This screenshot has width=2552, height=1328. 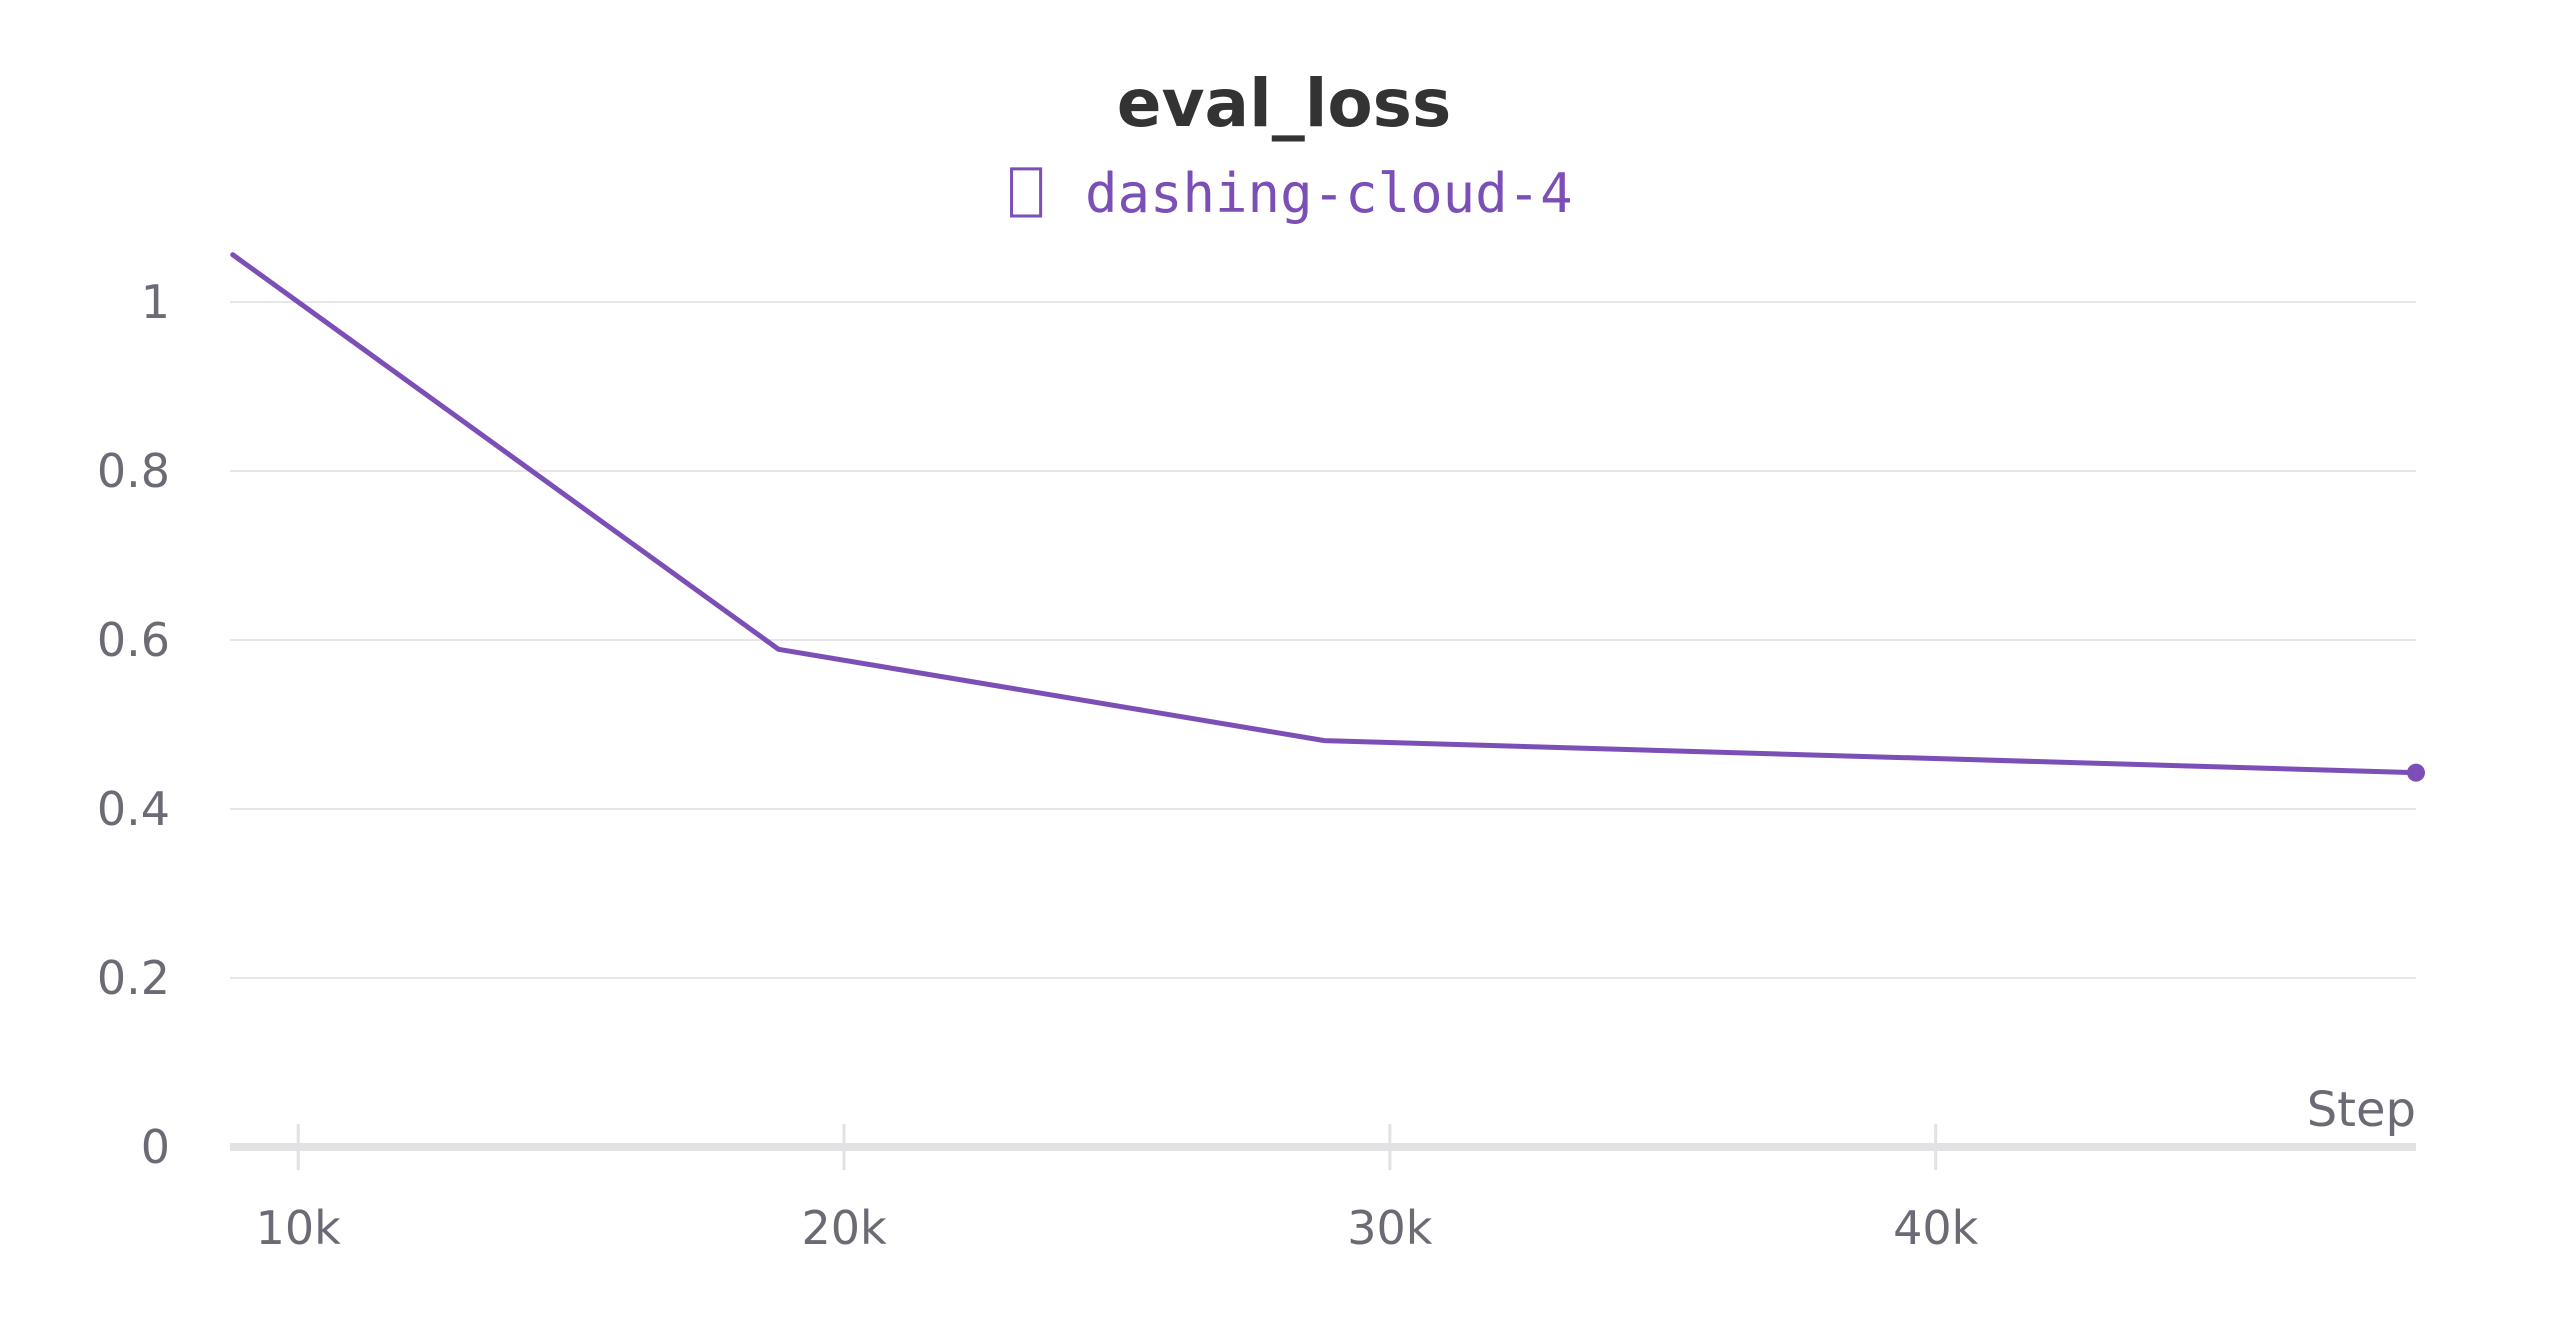 I want to click on chart-title: eval_loss, so click(x=1284, y=103).